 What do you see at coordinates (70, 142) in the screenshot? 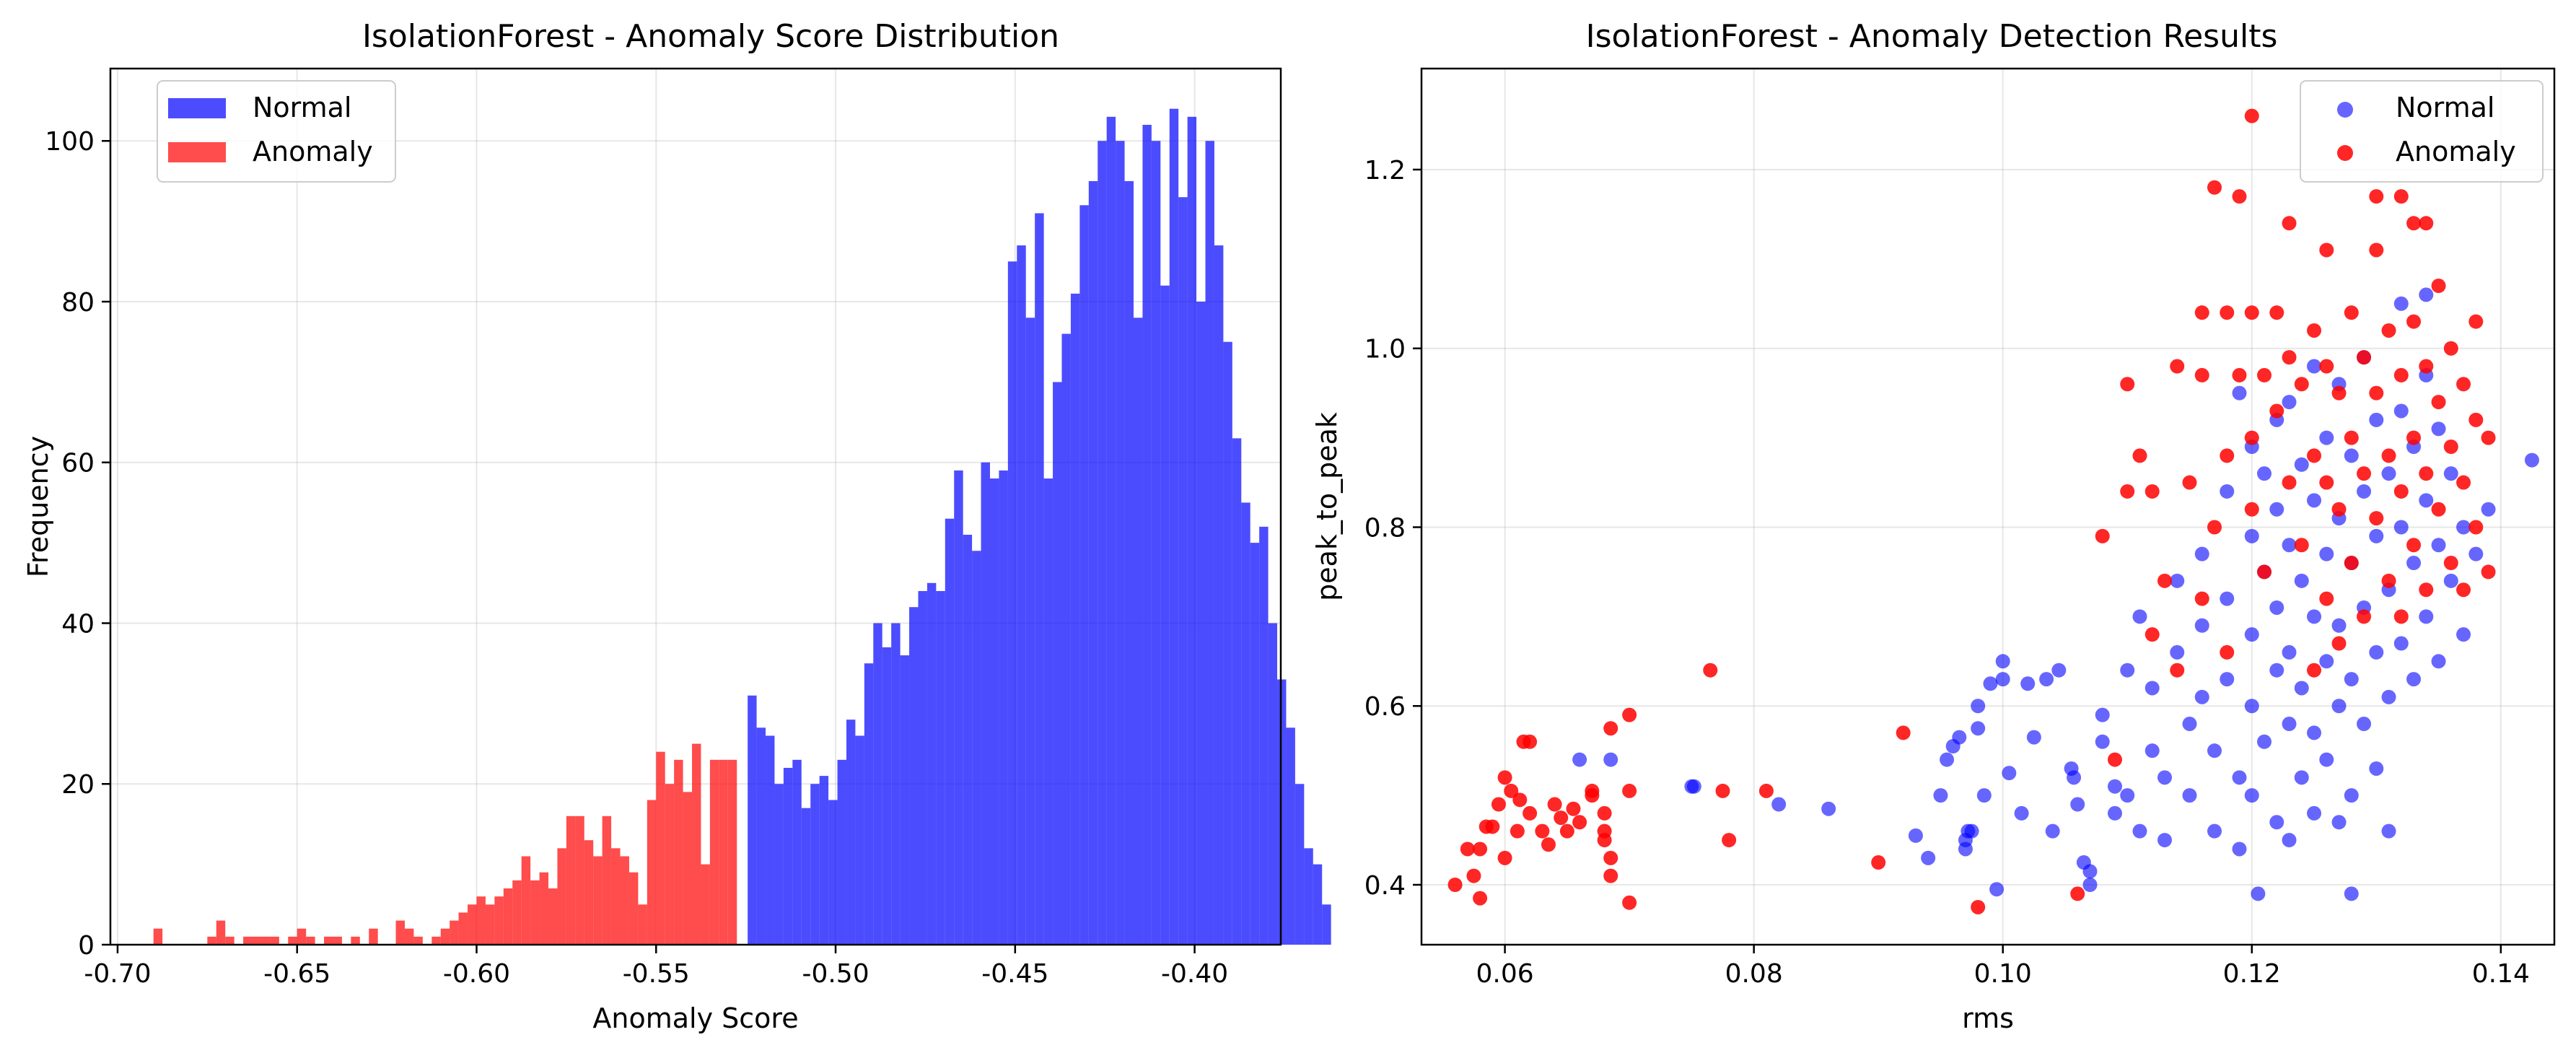
I see `y-tick-label: 100` at bounding box center [70, 142].